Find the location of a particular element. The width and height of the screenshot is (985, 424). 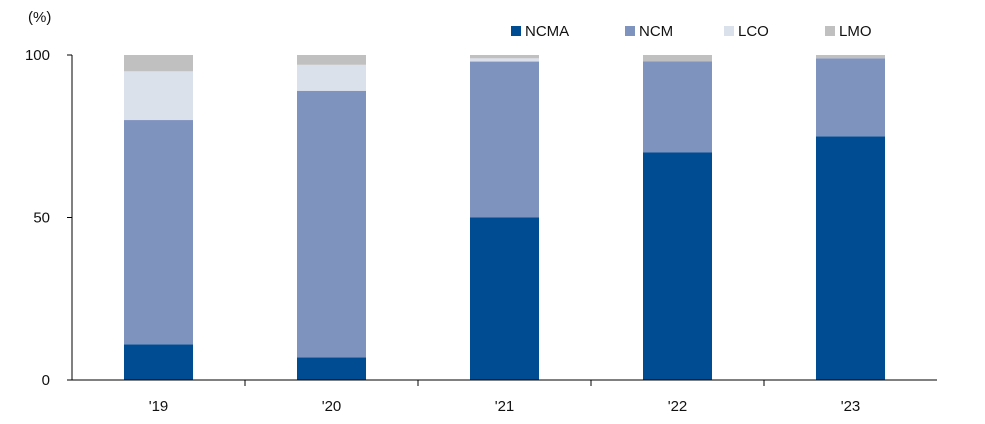

legend-label-lmo: LMO is located at coordinates (855, 31).